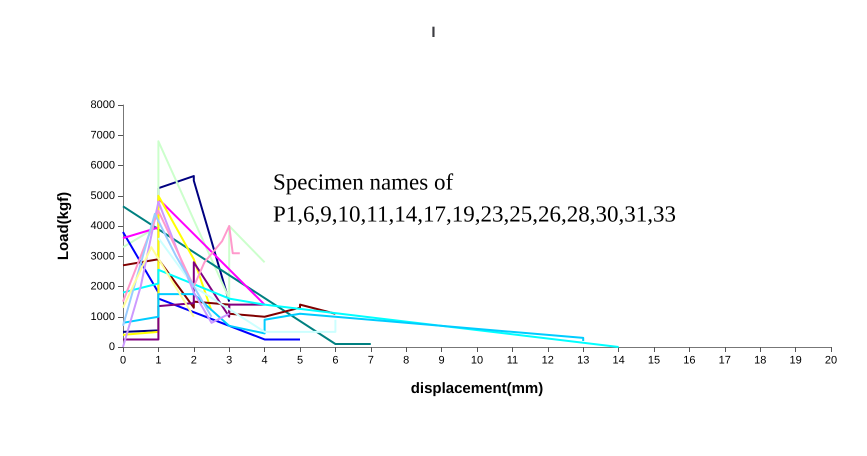 This screenshot has height=456, width=867. I want to click on x-tick-label: 3, so click(229, 360).